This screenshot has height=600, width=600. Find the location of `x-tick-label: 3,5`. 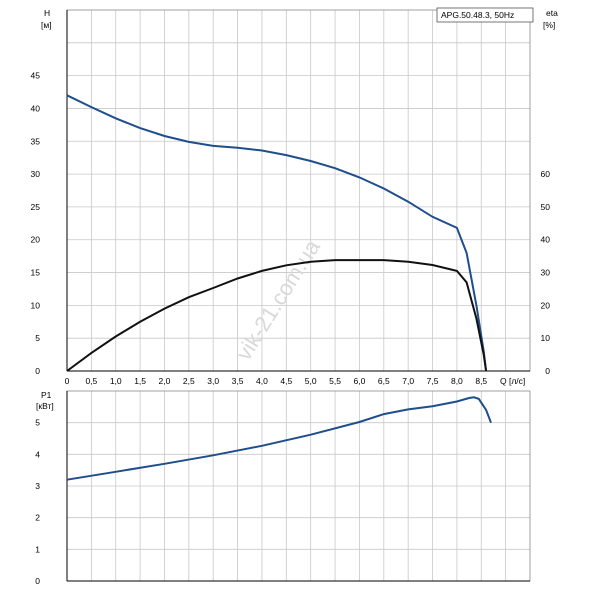

x-tick-label: 3,5 is located at coordinates (238, 381).